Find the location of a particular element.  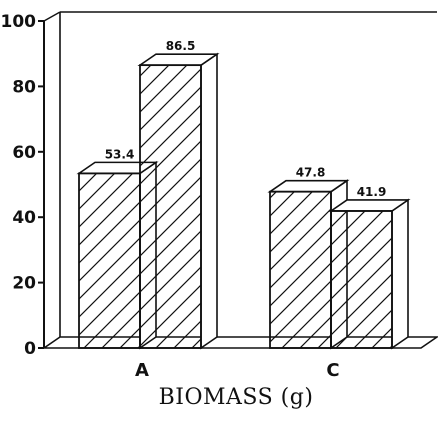

y-axis: 0 20 40 60 80 100 is located at coordinates (22, 185).